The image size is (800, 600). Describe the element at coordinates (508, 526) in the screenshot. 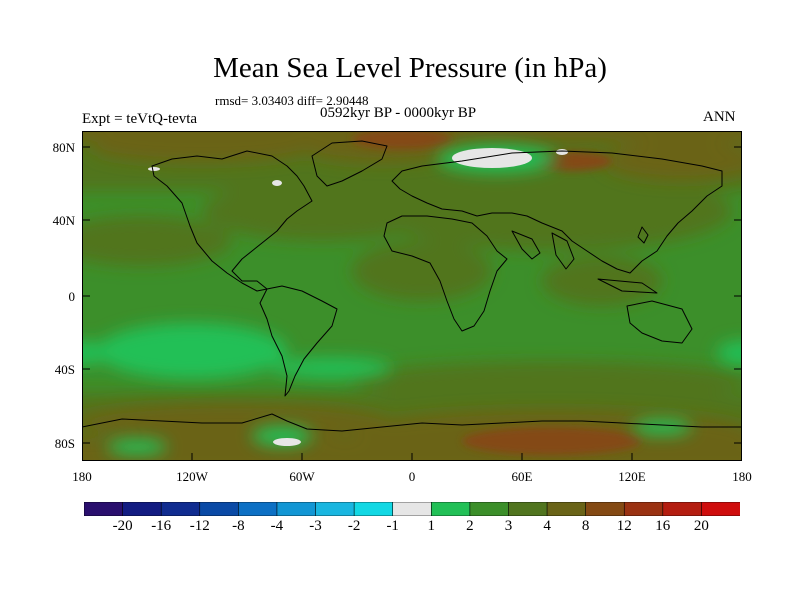

I see `colorbar-label: 3` at that location.